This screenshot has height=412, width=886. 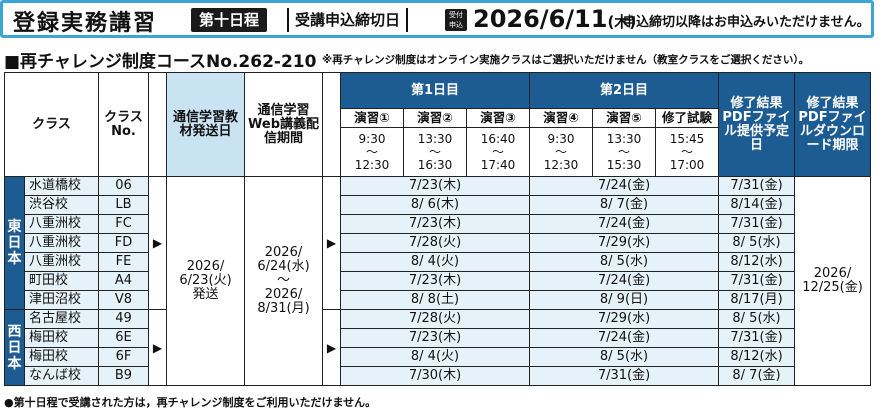 What do you see at coordinates (123, 186) in the screenshot?
I see `class-no: 06` at bounding box center [123, 186].